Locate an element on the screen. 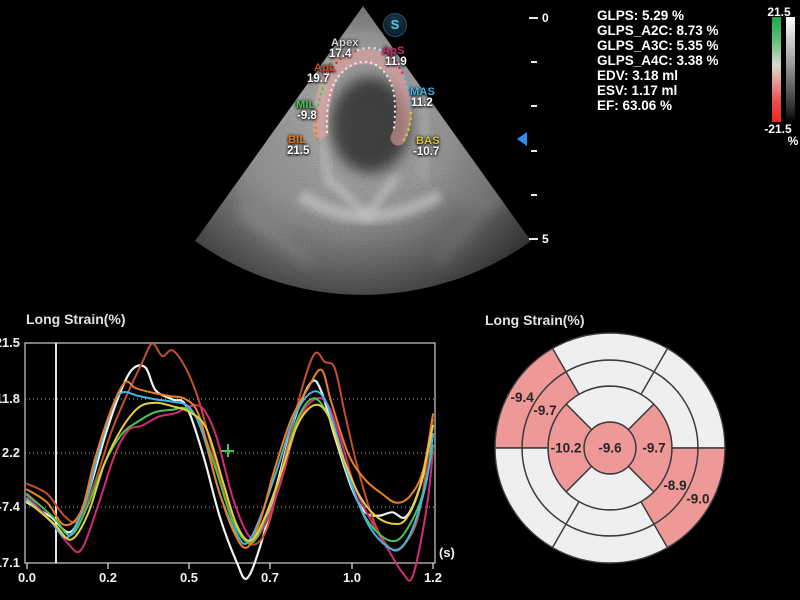  strain-colorbar is located at coordinates (776, 69).